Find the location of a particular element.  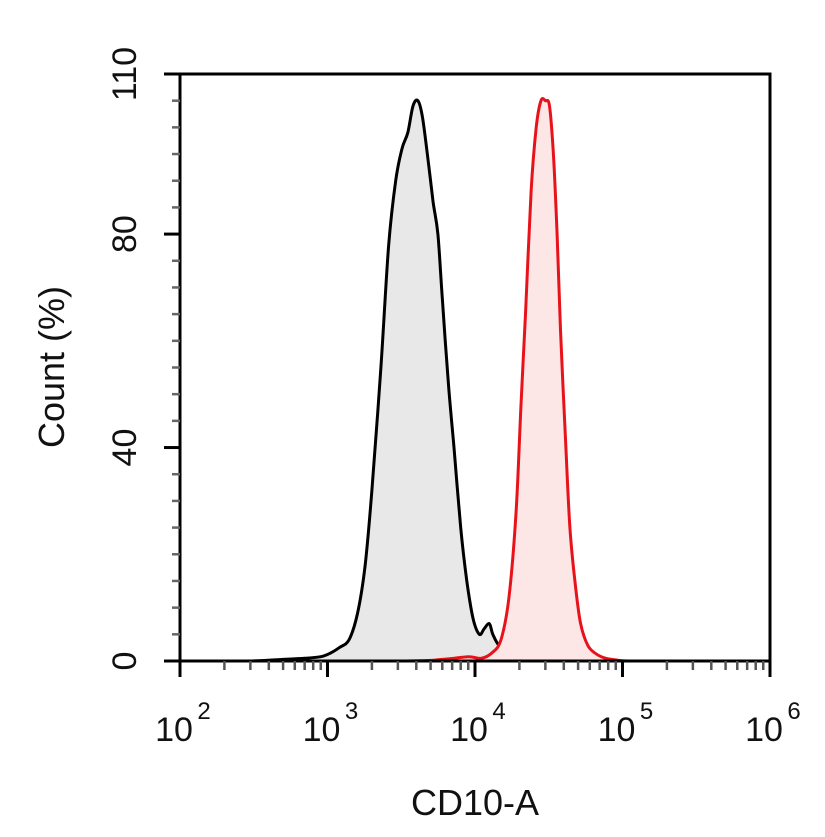

y-axis-ticks is located at coordinates (172, 367).